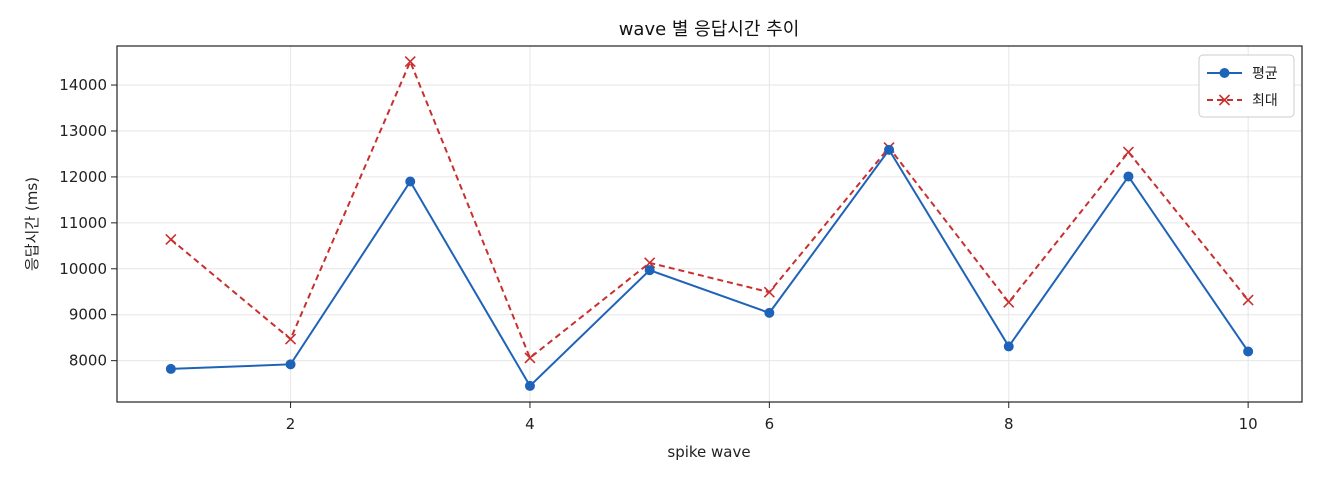  Describe the element at coordinates (1009, 424) in the screenshot. I see `x-tick-label: 8` at that location.